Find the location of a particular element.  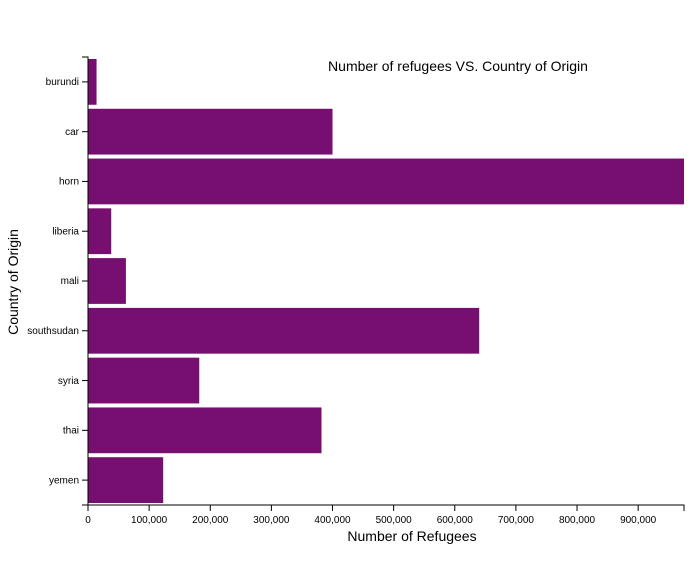

y-tick-label-syria: syria is located at coordinates (69, 381).